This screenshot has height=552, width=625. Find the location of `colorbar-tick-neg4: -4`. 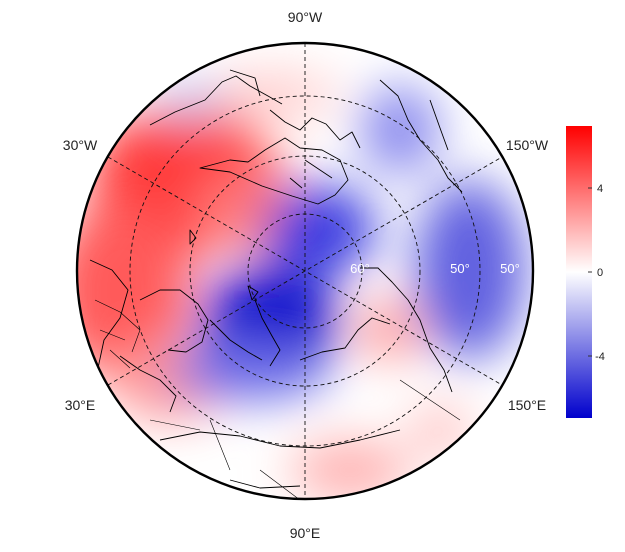

colorbar-tick-neg4: -4 is located at coordinates (600, 357).